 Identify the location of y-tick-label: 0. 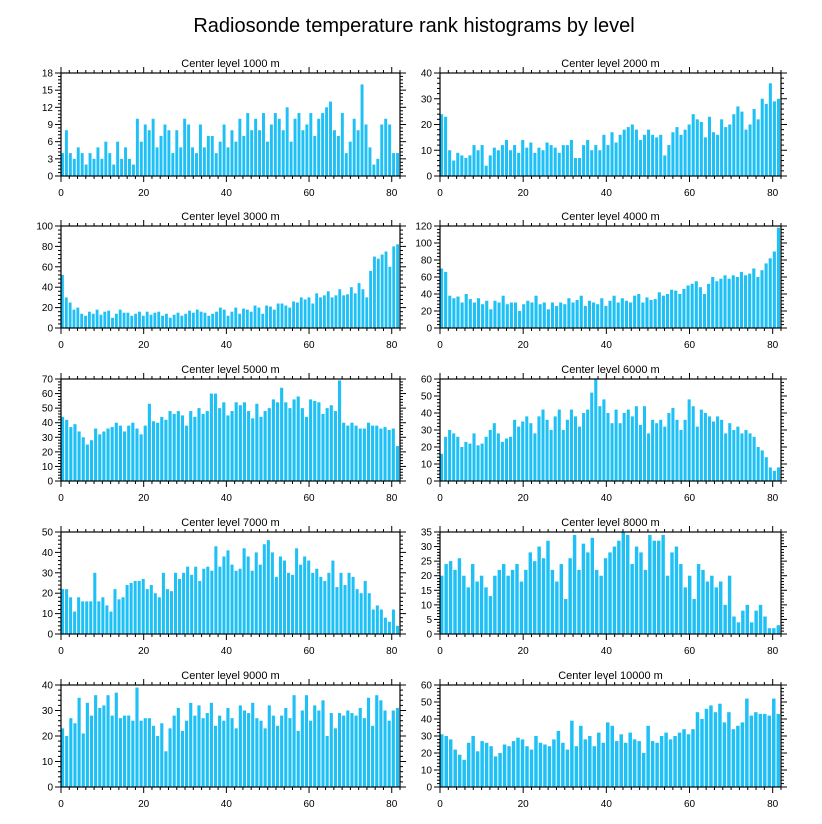
(429, 788).